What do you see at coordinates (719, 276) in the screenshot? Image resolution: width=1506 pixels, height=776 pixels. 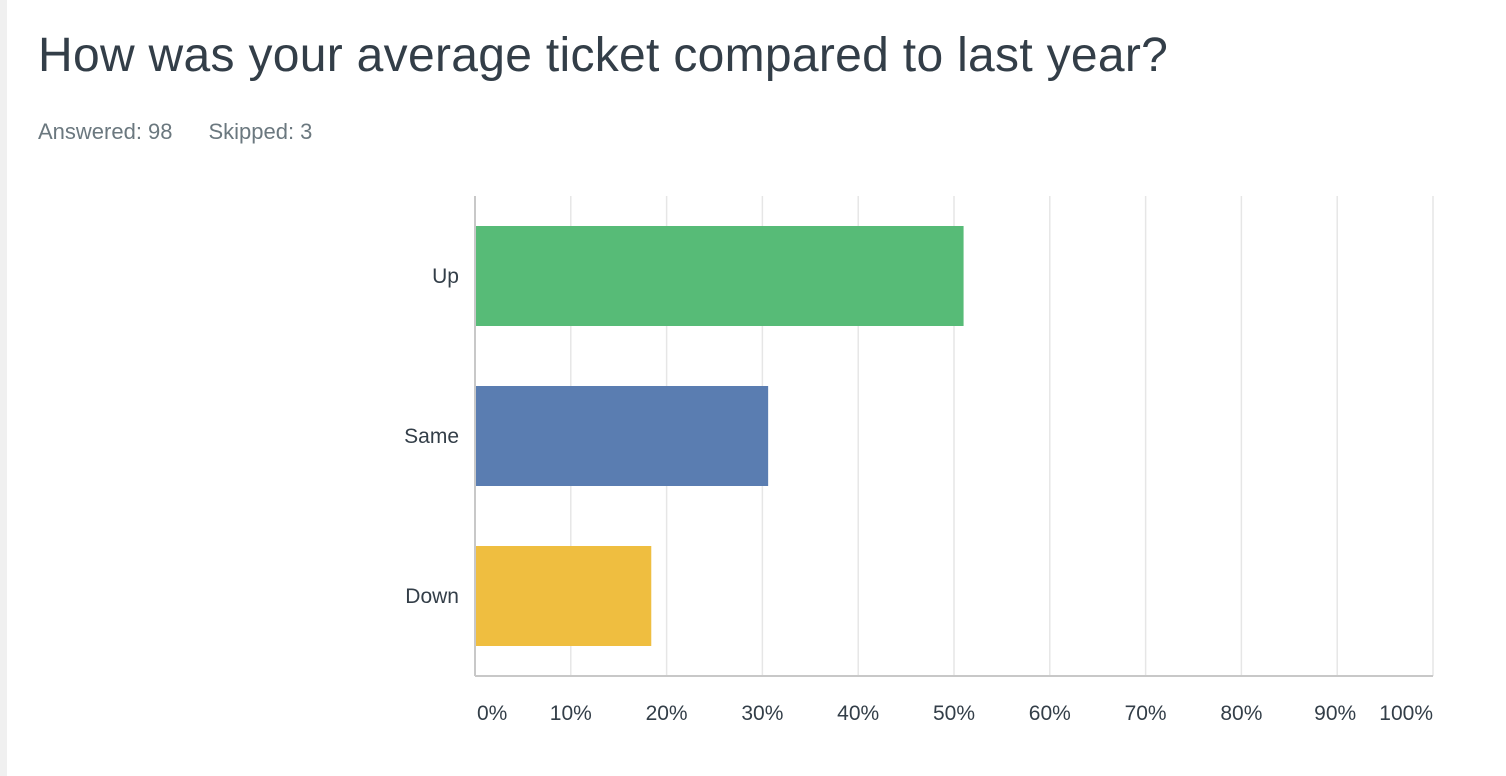 I see `bar-up` at bounding box center [719, 276].